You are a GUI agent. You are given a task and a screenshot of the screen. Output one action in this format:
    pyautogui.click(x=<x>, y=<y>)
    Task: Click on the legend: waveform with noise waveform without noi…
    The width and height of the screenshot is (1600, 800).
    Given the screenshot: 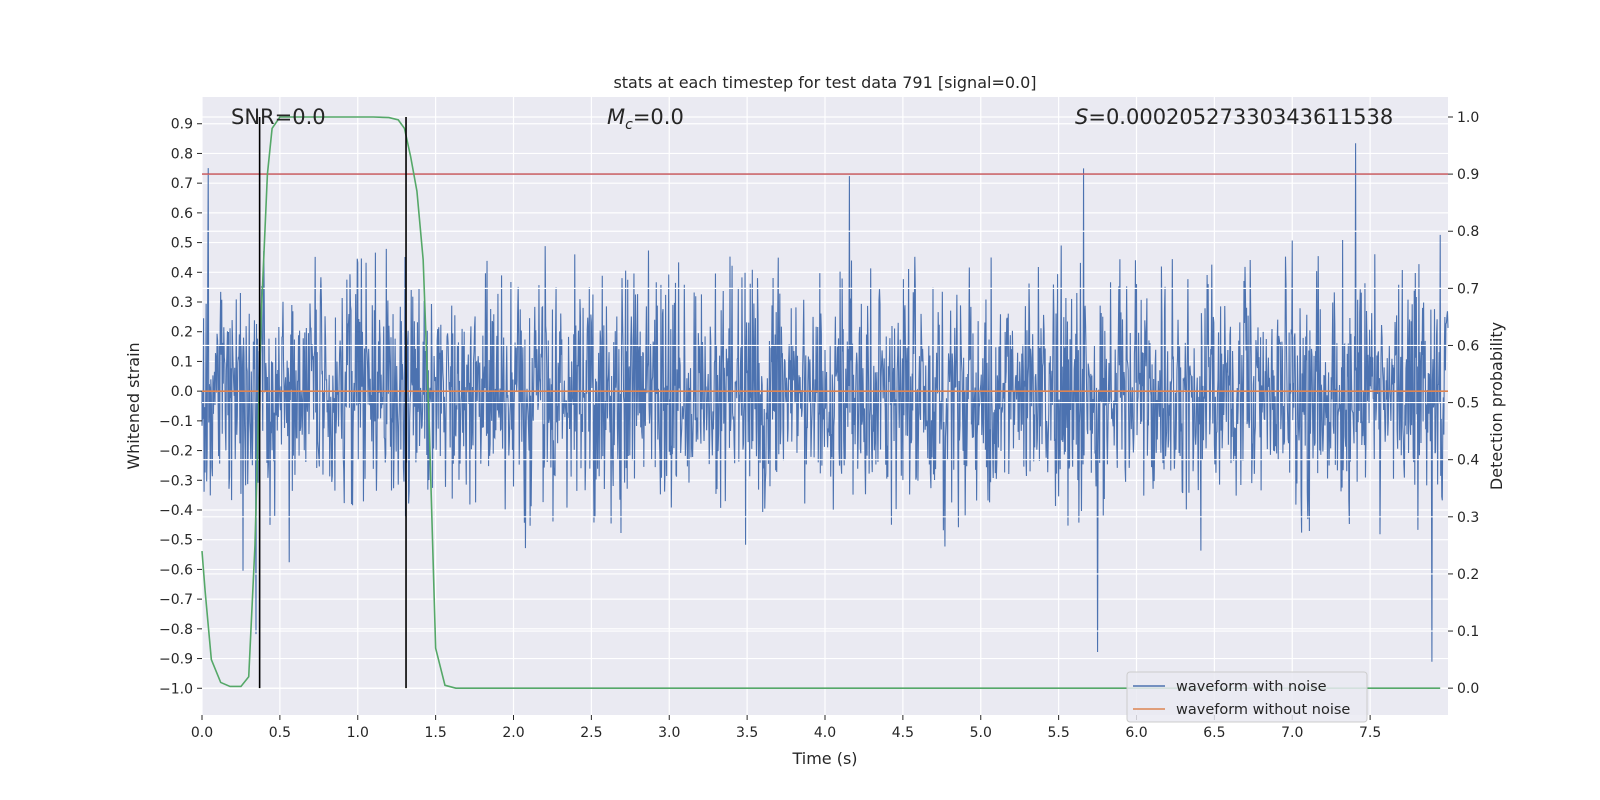 What is the action you would take?
    pyautogui.click(x=1247, y=697)
    